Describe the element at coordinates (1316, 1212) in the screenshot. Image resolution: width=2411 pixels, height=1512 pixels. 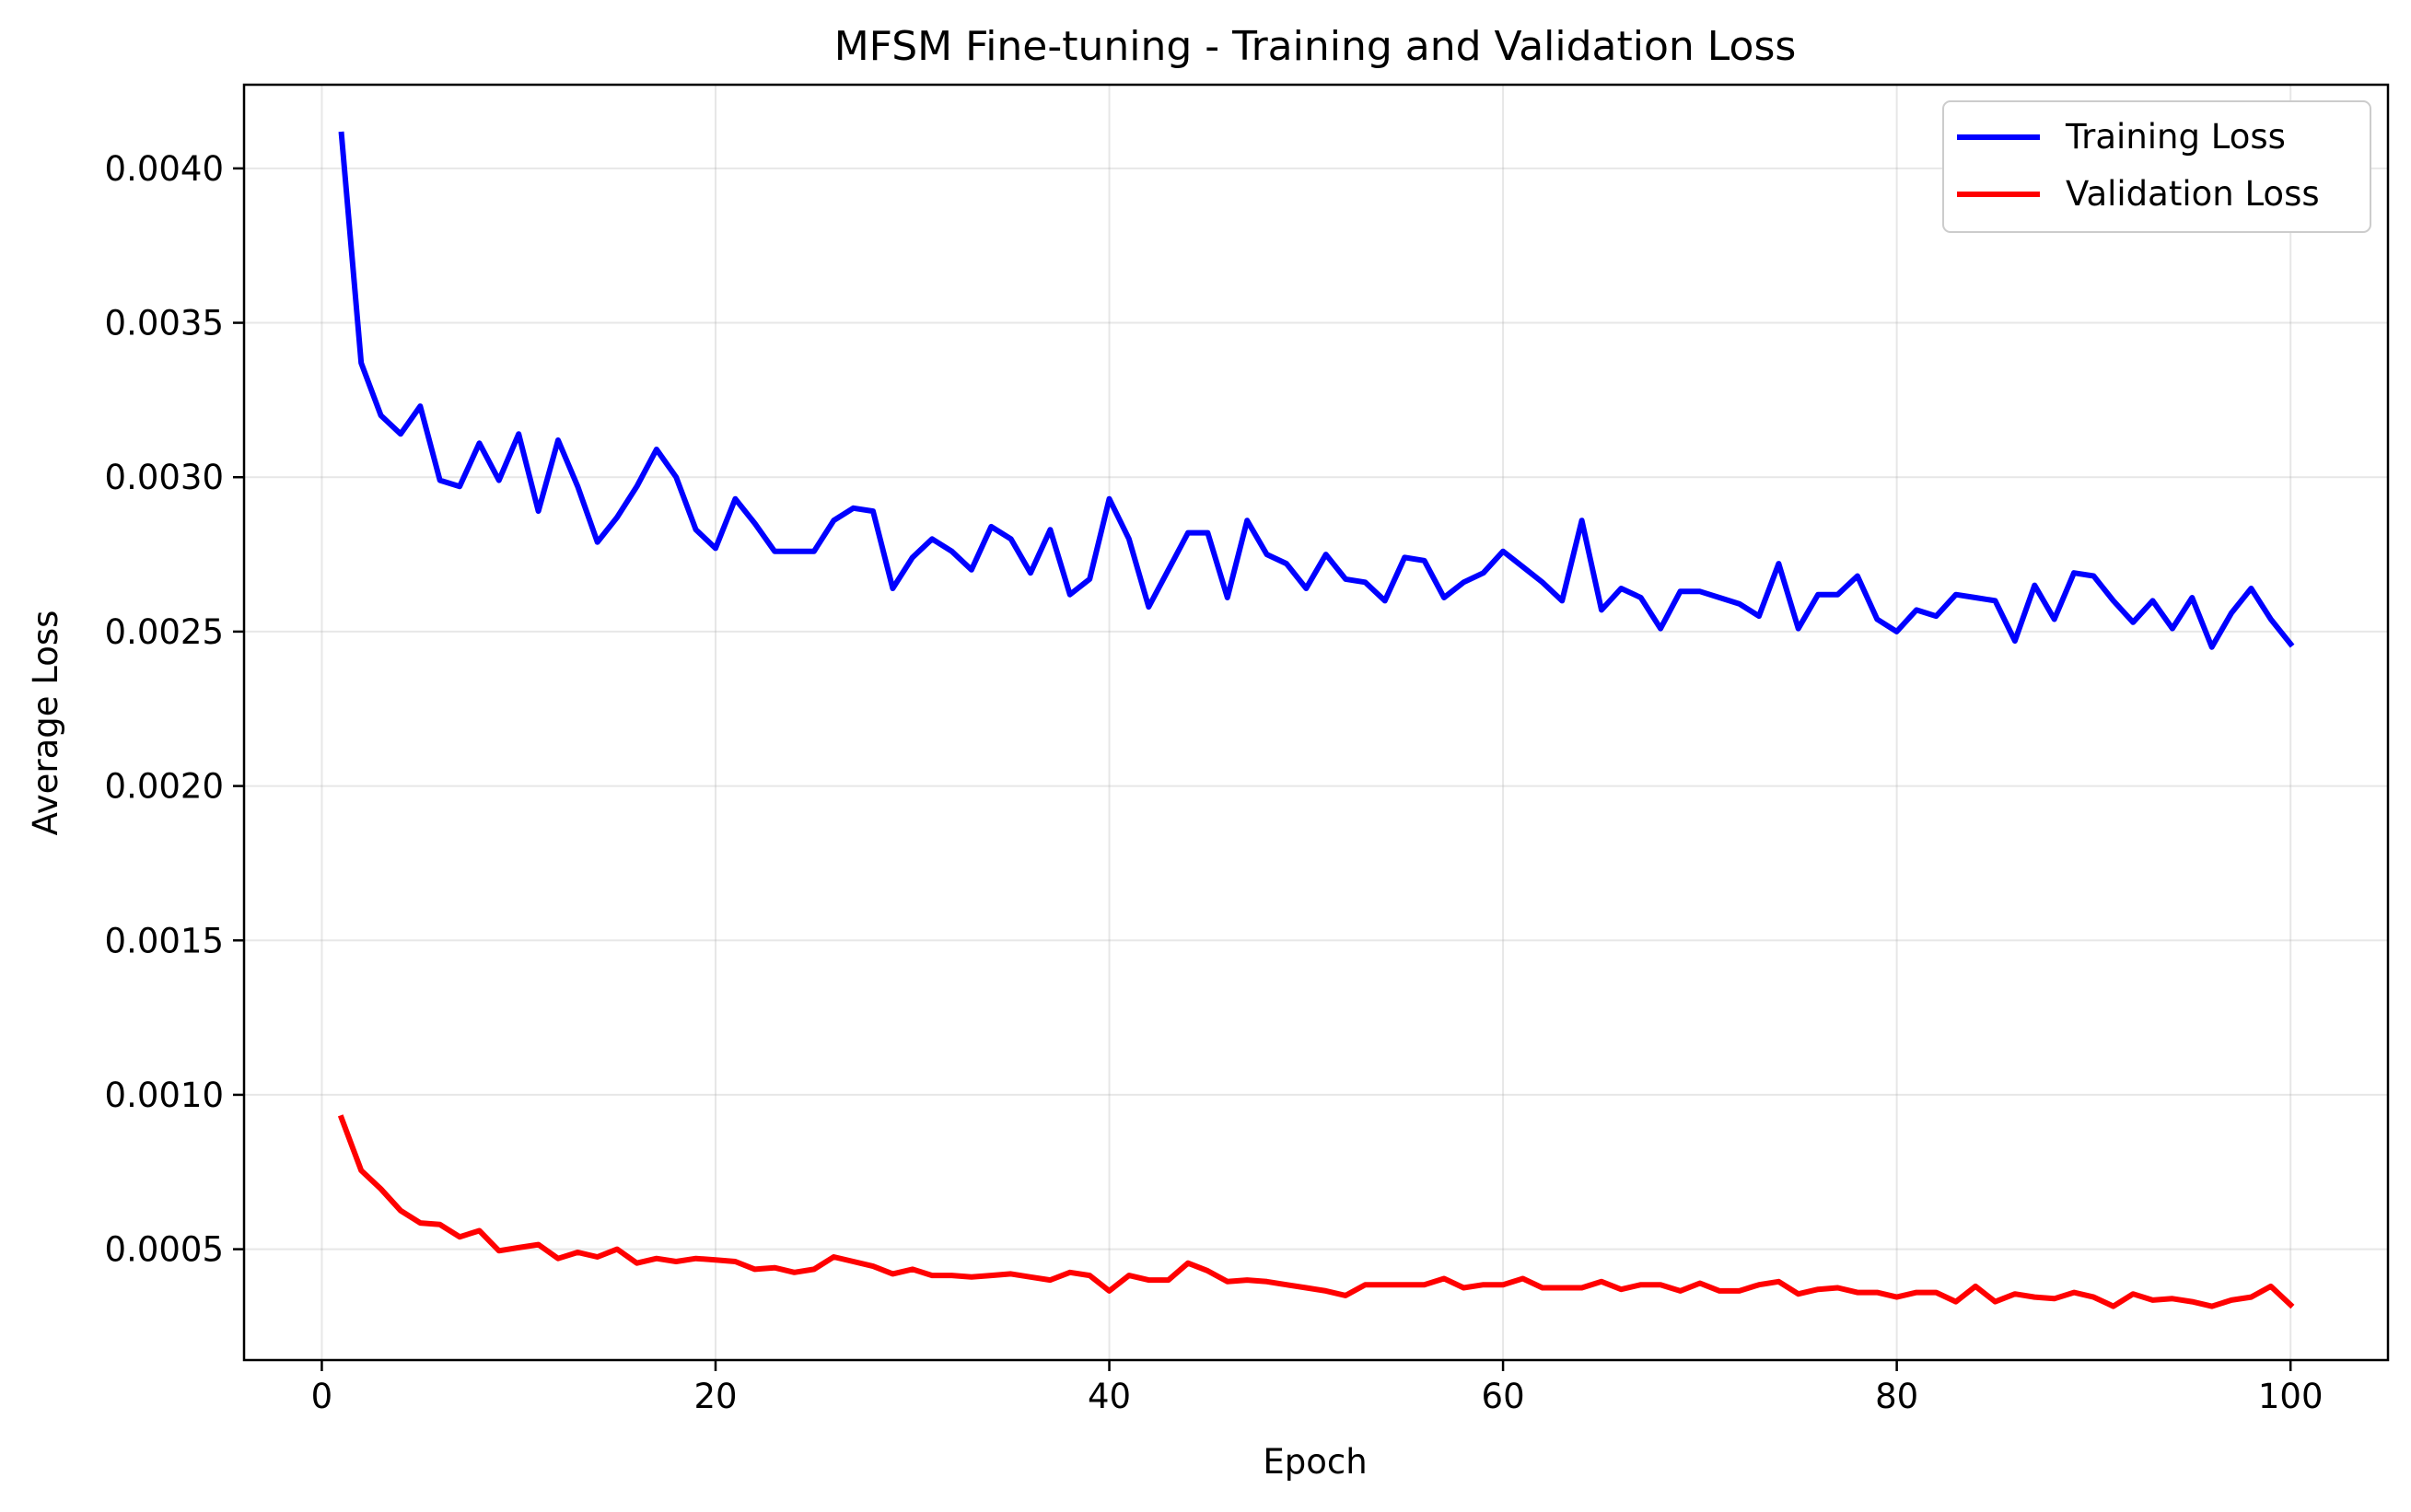
I see `series-line-validation-loss` at that location.